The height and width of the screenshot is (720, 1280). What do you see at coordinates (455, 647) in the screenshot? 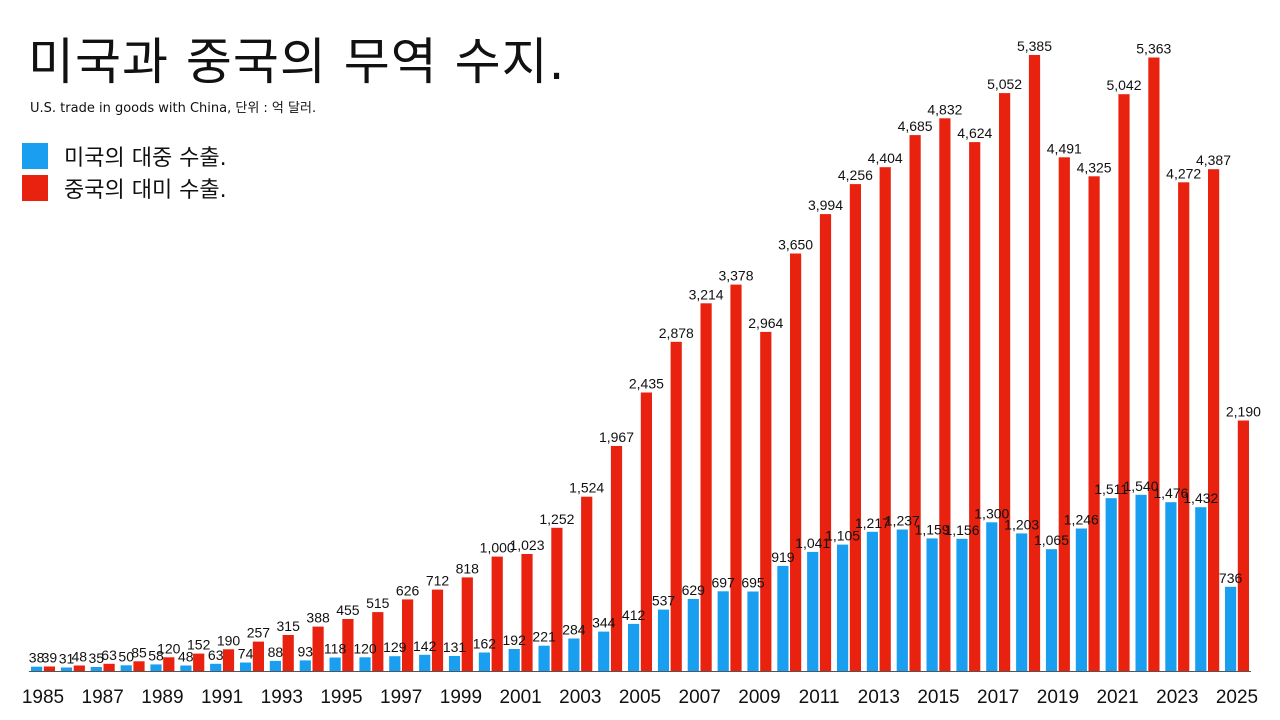
I see `data-label-us-exports-1999: 131` at bounding box center [455, 647].